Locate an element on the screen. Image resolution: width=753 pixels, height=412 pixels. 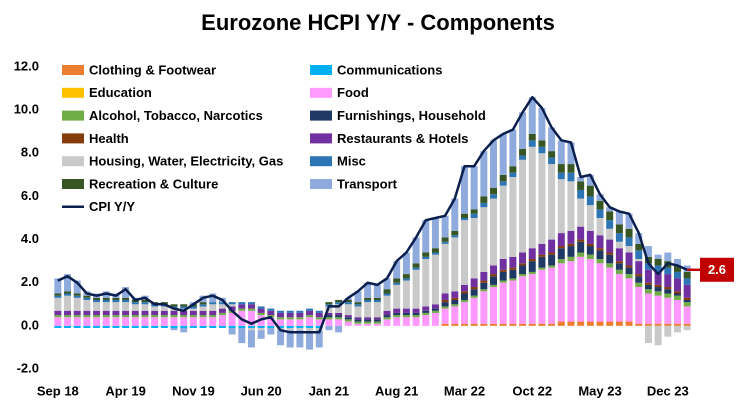
x-tick-label: Mar 22 is located at coordinates (464, 390).